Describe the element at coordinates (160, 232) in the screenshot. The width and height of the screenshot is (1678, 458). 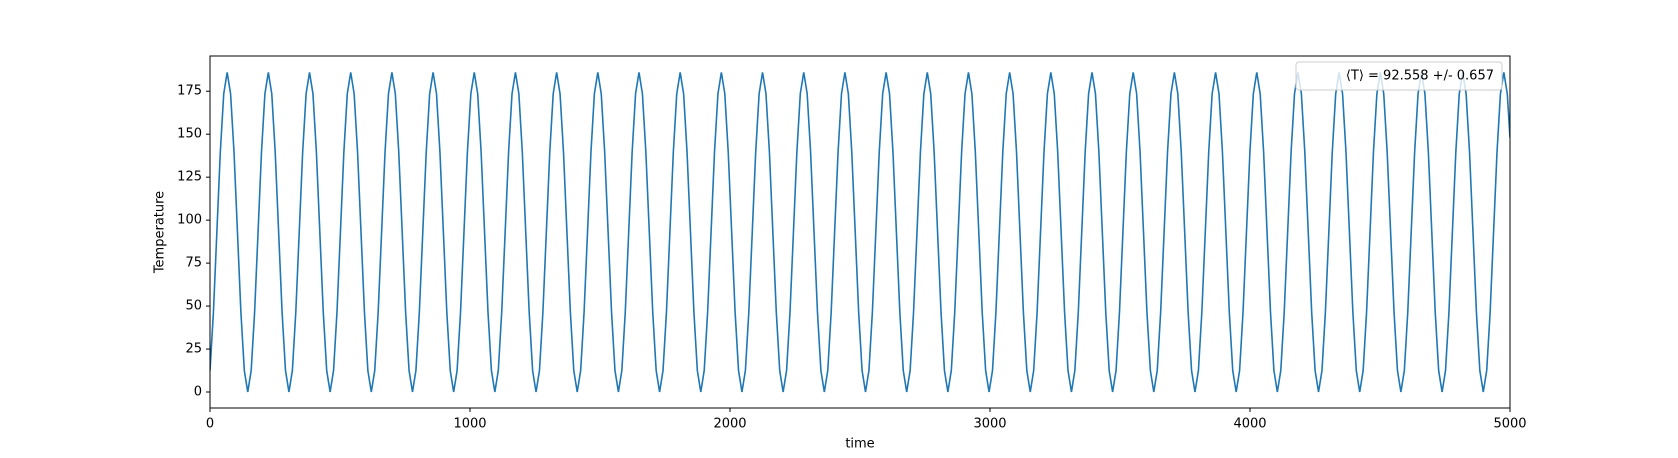
I see `y-axis-label: Temperature` at that location.